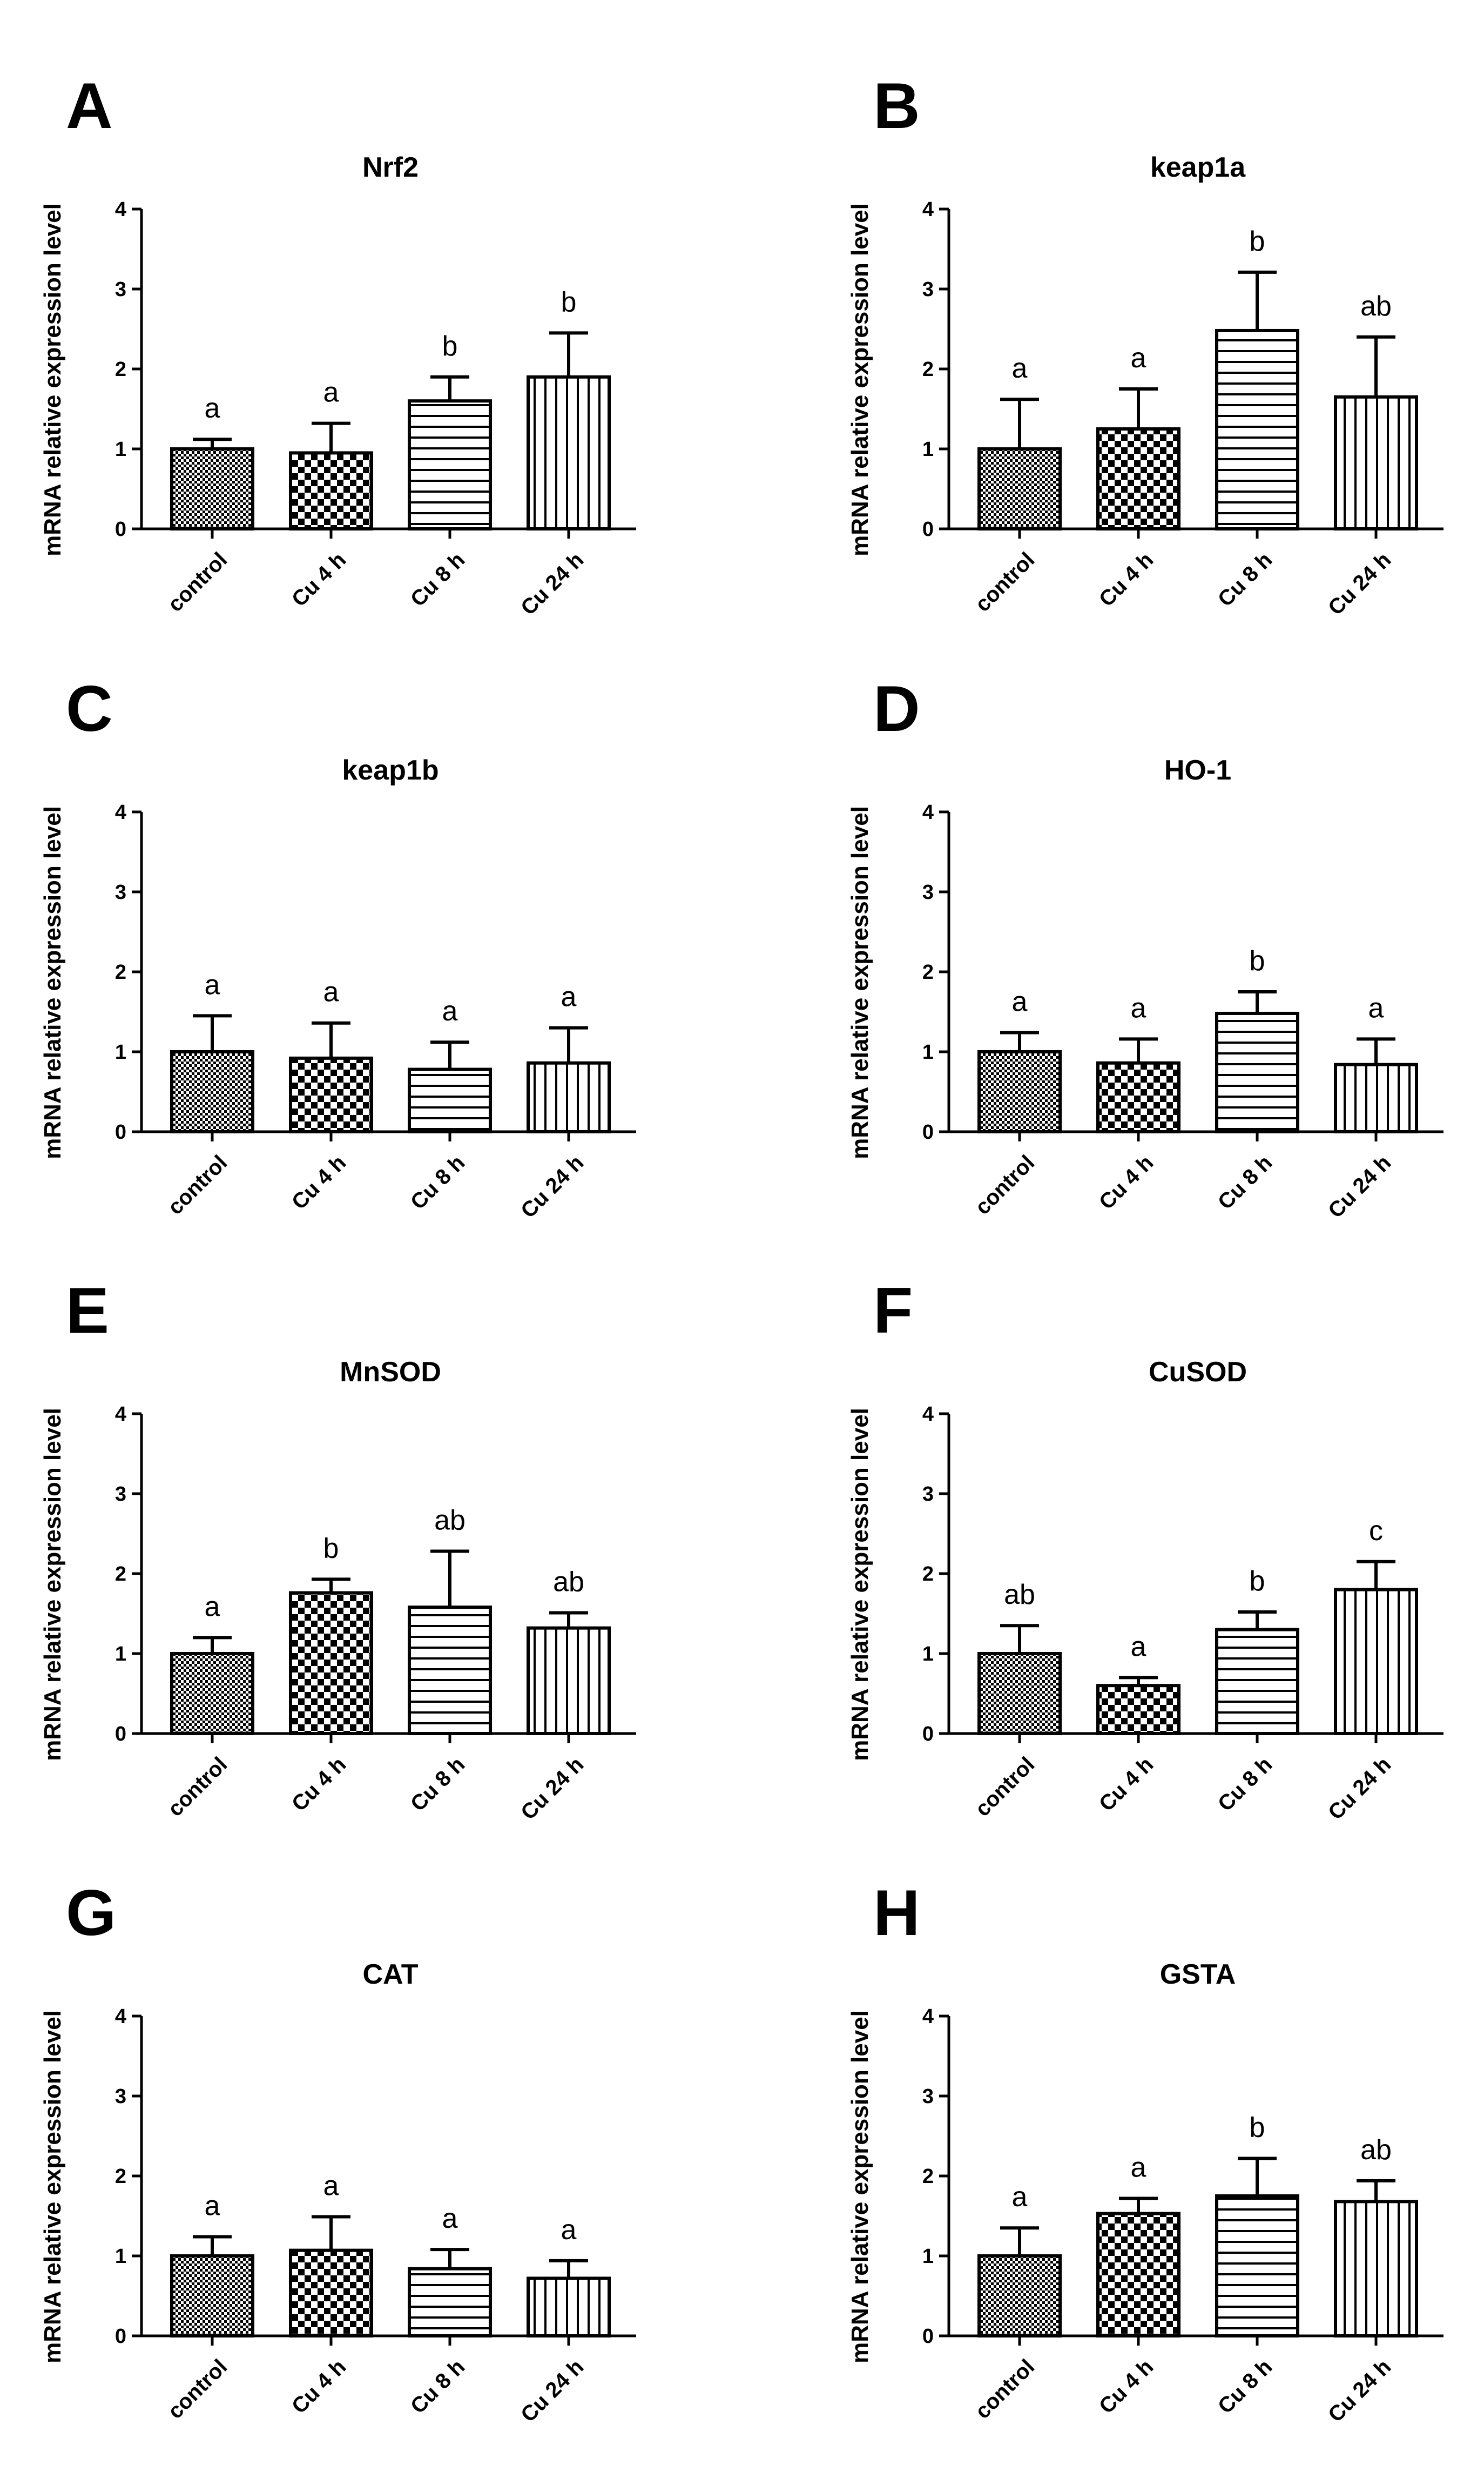 This screenshot has width=1484, height=2472. What do you see at coordinates (91, 1913) in the screenshot?
I see `panel-letter: G` at bounding box center [91, 1913].